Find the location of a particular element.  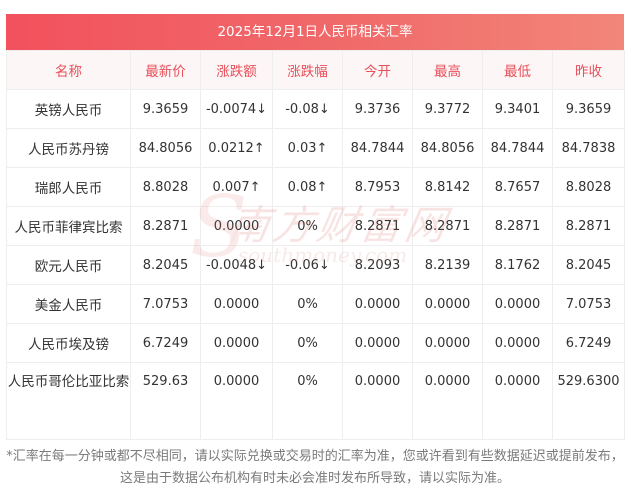

high-price: 8.2139 is located at coordinates (447, 265).